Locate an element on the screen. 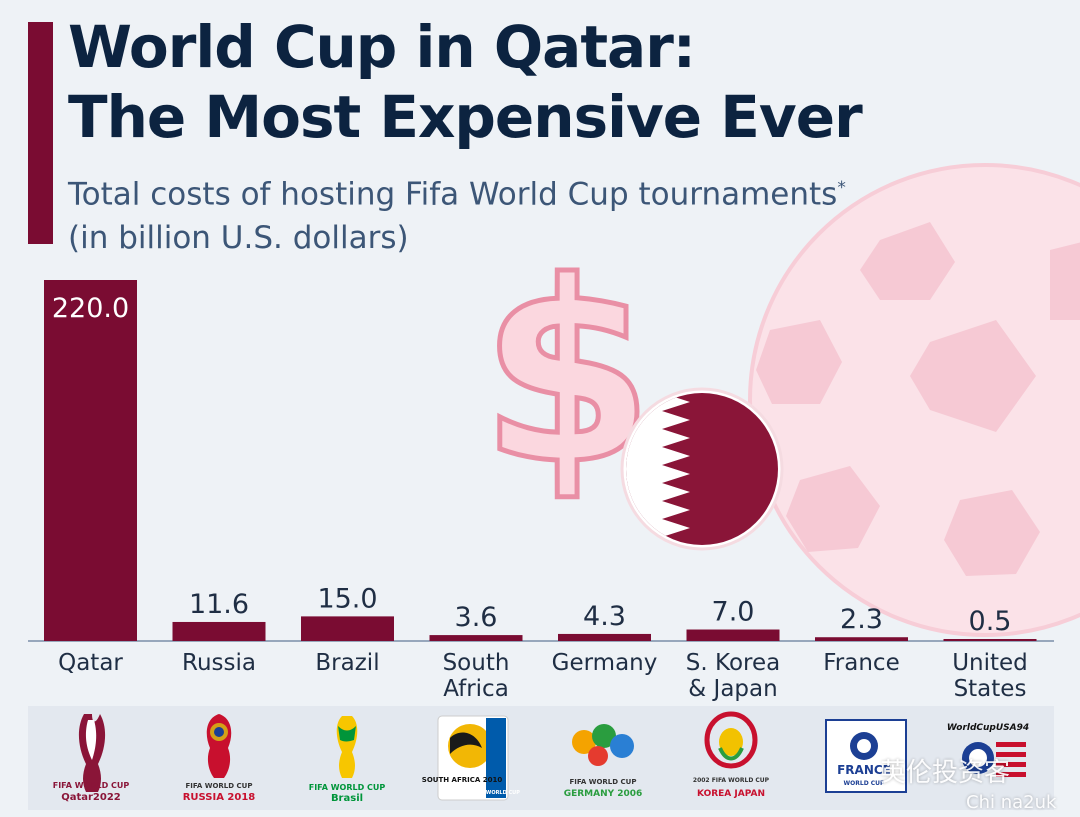 The height and width of the screenshot is (817, 1080). dollar-sign-icon: $ is located at coordinates (567, 374).